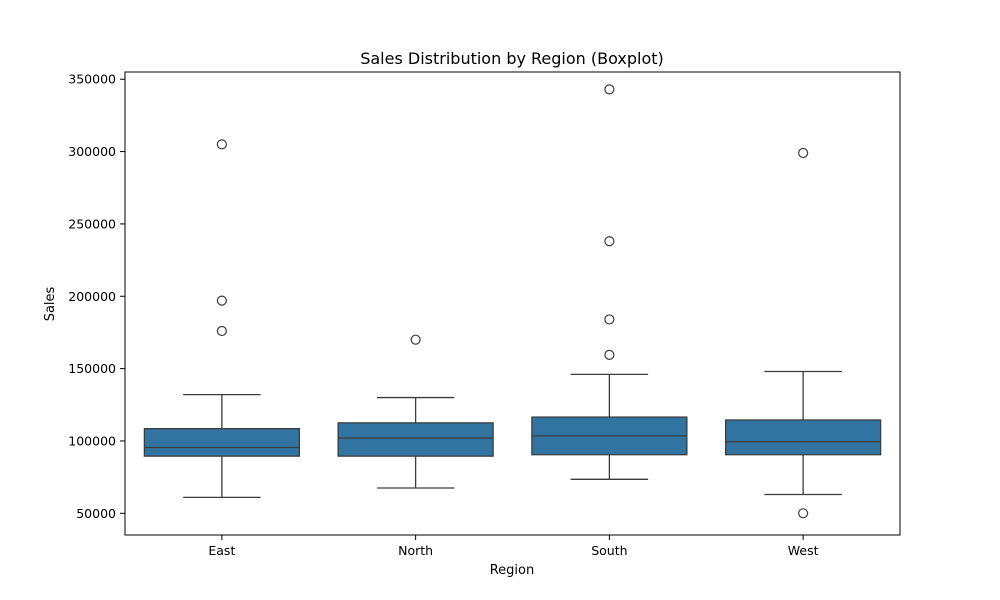  I want to click on x-tick-label: South, so click(609, 550).